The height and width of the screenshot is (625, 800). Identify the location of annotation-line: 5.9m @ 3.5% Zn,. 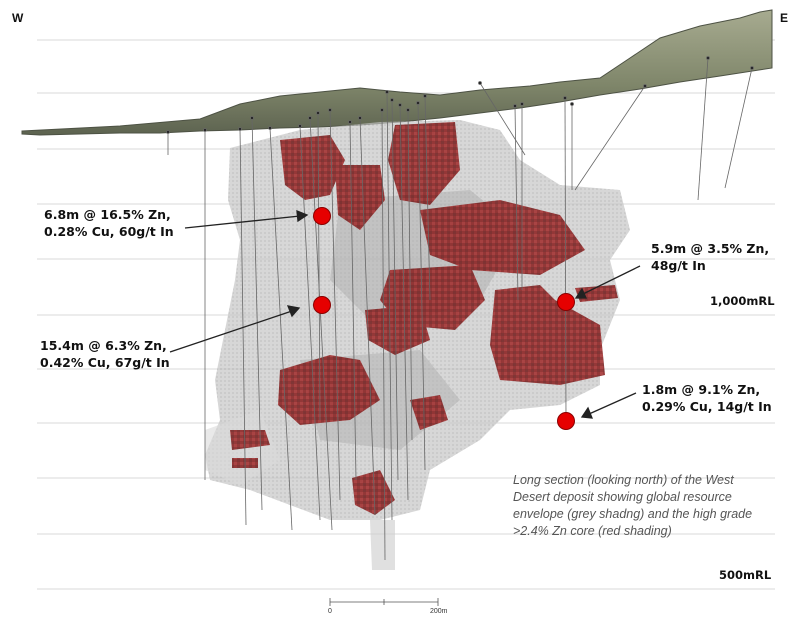
(710, 248).